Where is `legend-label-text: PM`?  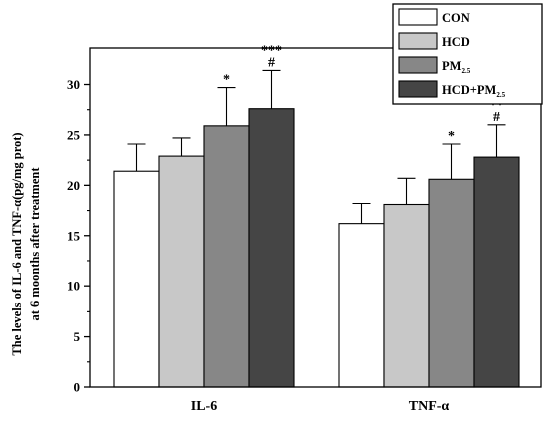 legend-label-text: PM is located at coordinates (452, 66).